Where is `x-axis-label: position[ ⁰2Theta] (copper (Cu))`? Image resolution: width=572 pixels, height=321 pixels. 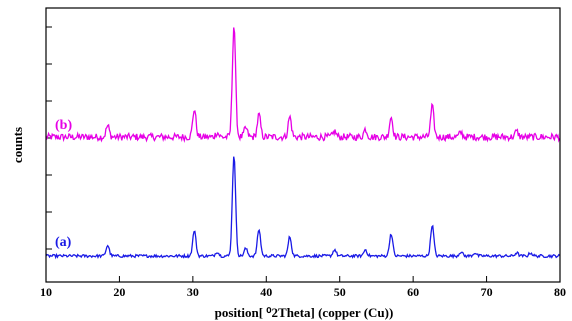
x-axis-label: position[ ⁰2Theta] (copper (Cu)) is located at coordinates (304, 312).